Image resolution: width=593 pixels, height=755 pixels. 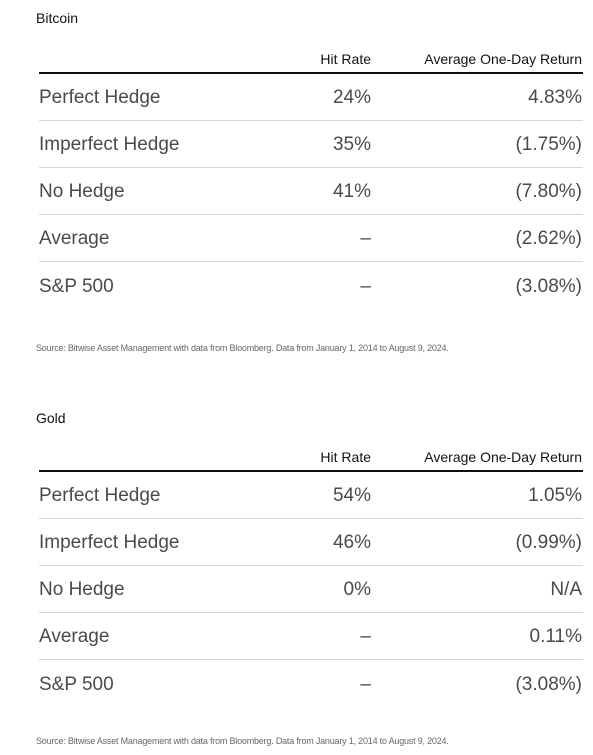 What do you see at coordinates (351, 144) in the screenshot?
I see `hit-rate-value: 35%` at bounding box center [351, 144].